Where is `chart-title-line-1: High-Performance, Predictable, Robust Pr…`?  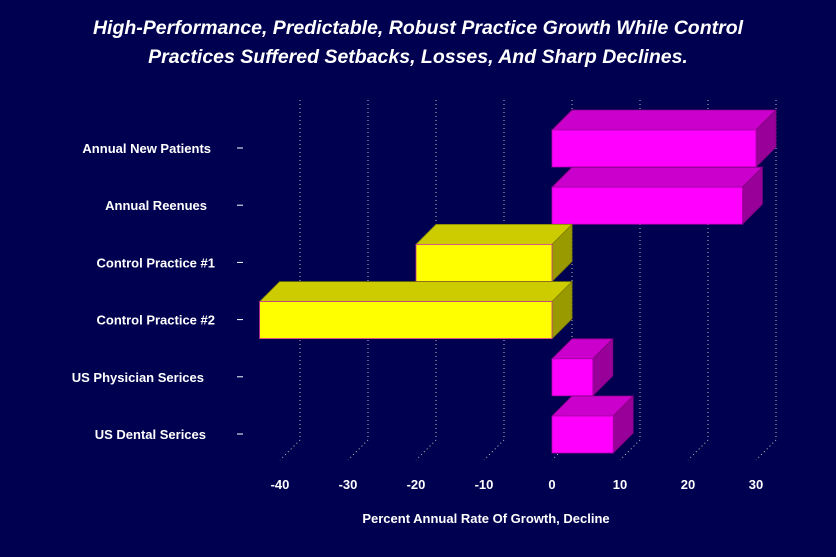
chart-title-line-1: High-Performance, Predictable, Robust Pr… is located at coordinates (418, 28).